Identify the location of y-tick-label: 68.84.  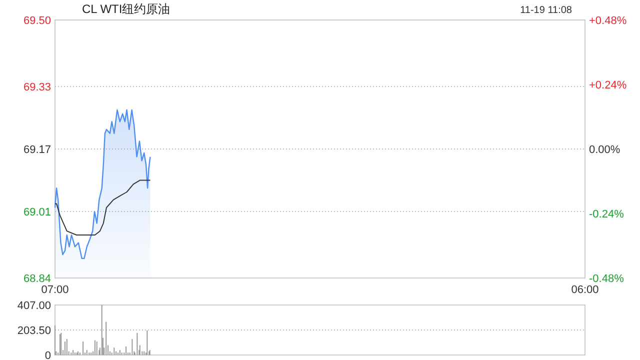
(37, 278).